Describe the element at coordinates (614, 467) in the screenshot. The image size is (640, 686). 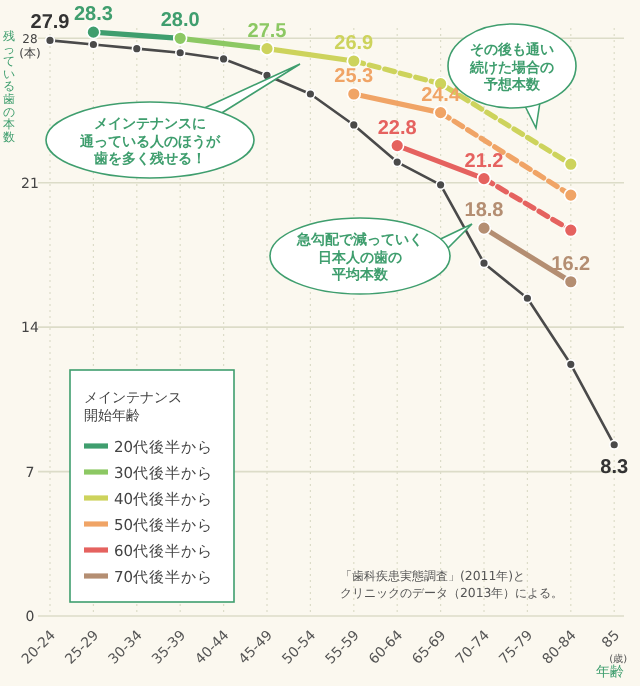
I see `data-label: 8.3` at that location.